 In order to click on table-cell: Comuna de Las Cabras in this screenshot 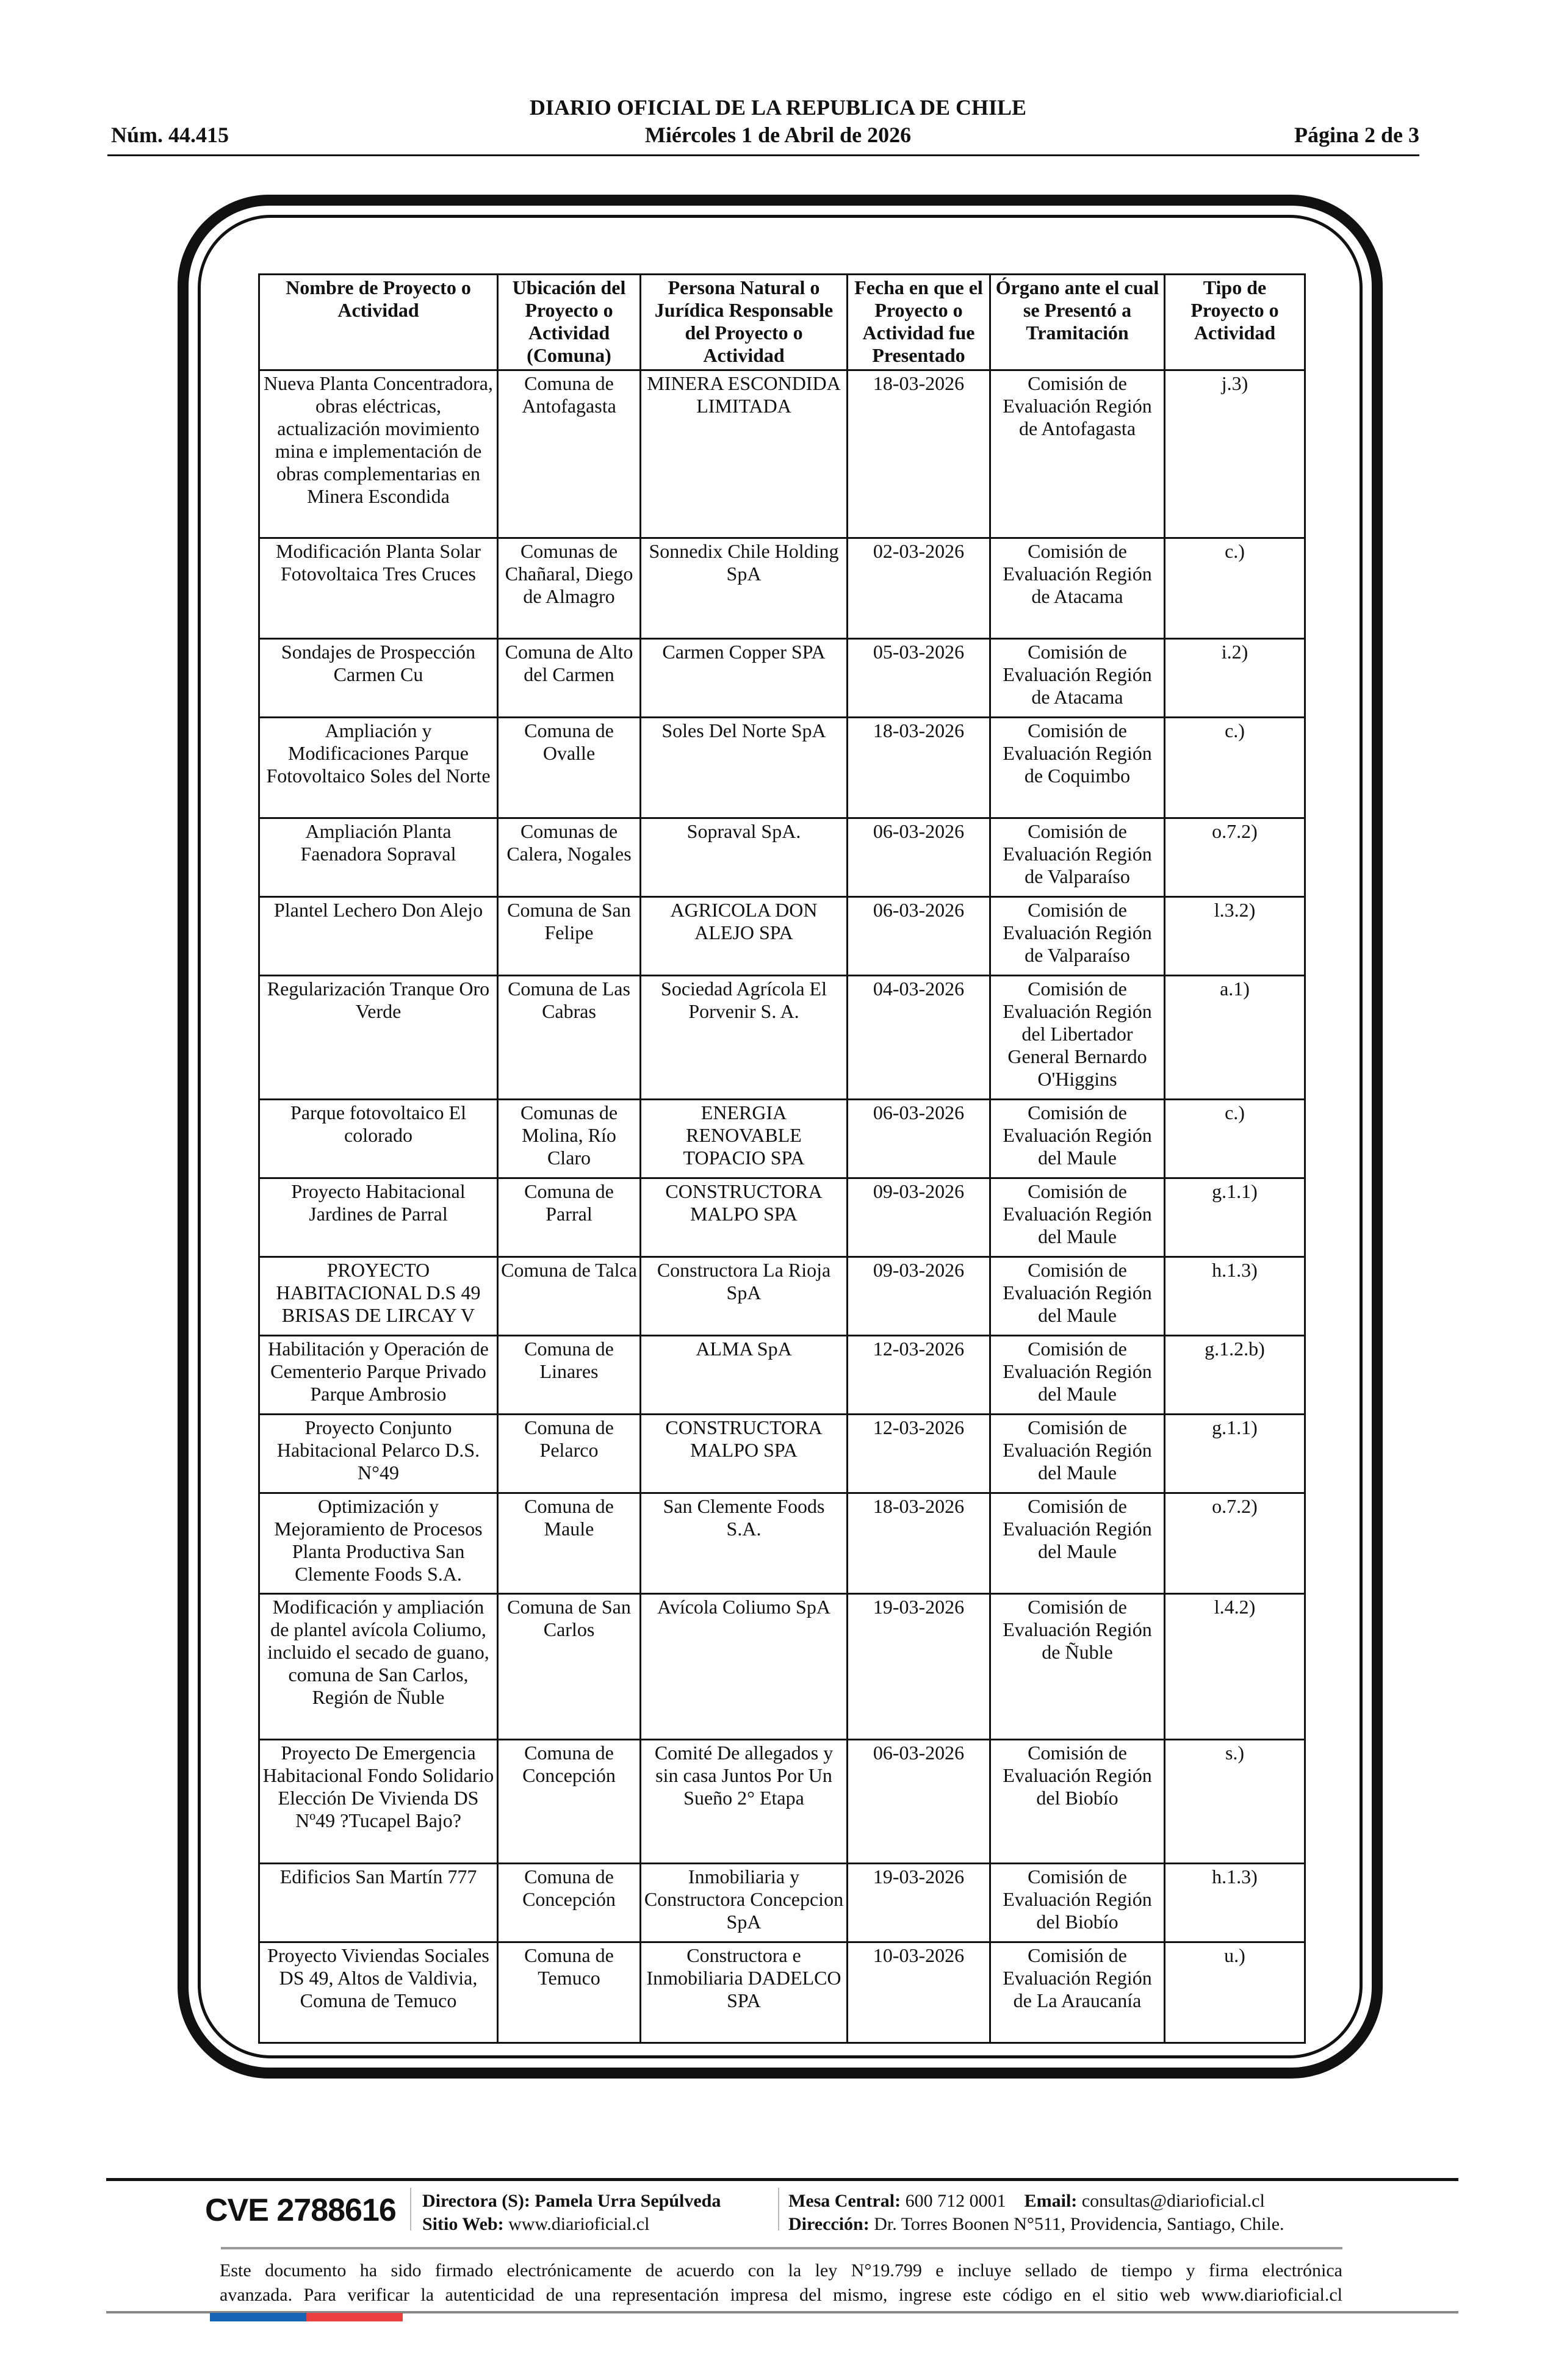, I will do `click(569, 1037)`.